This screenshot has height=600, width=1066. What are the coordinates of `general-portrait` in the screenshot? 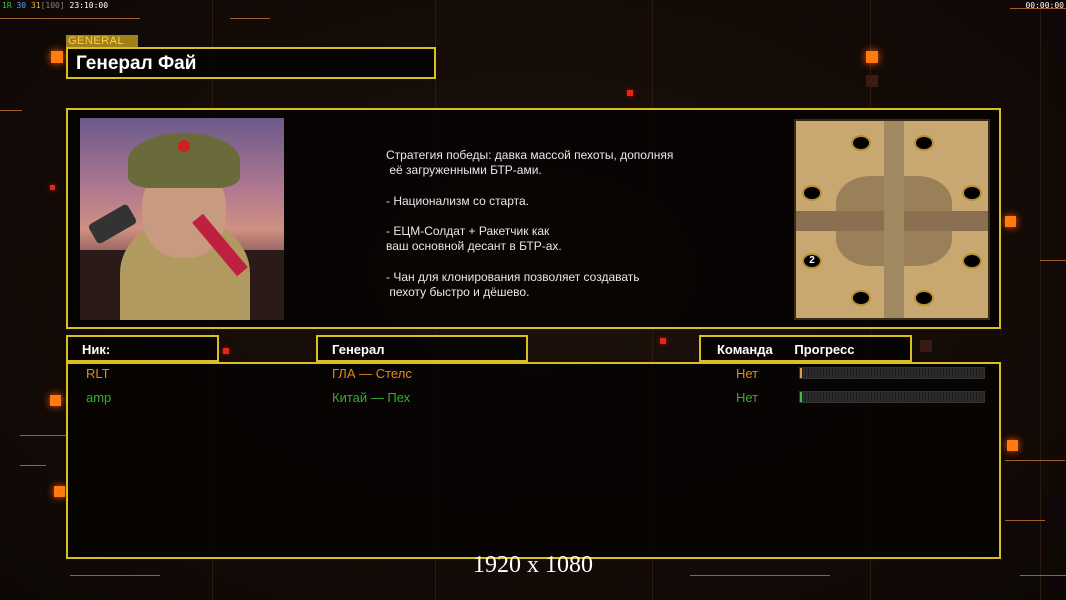 It's located at (182, 219).